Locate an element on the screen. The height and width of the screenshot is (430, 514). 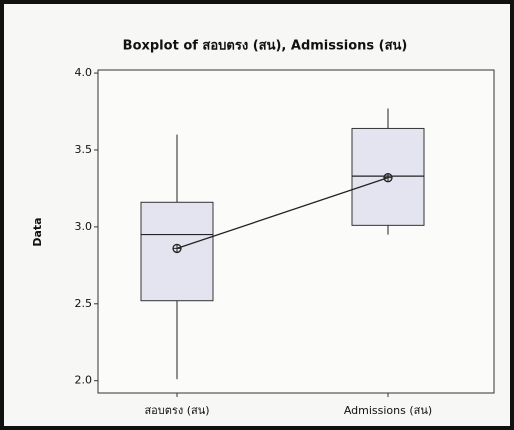
mean-line is located at coordinates (282, 213).